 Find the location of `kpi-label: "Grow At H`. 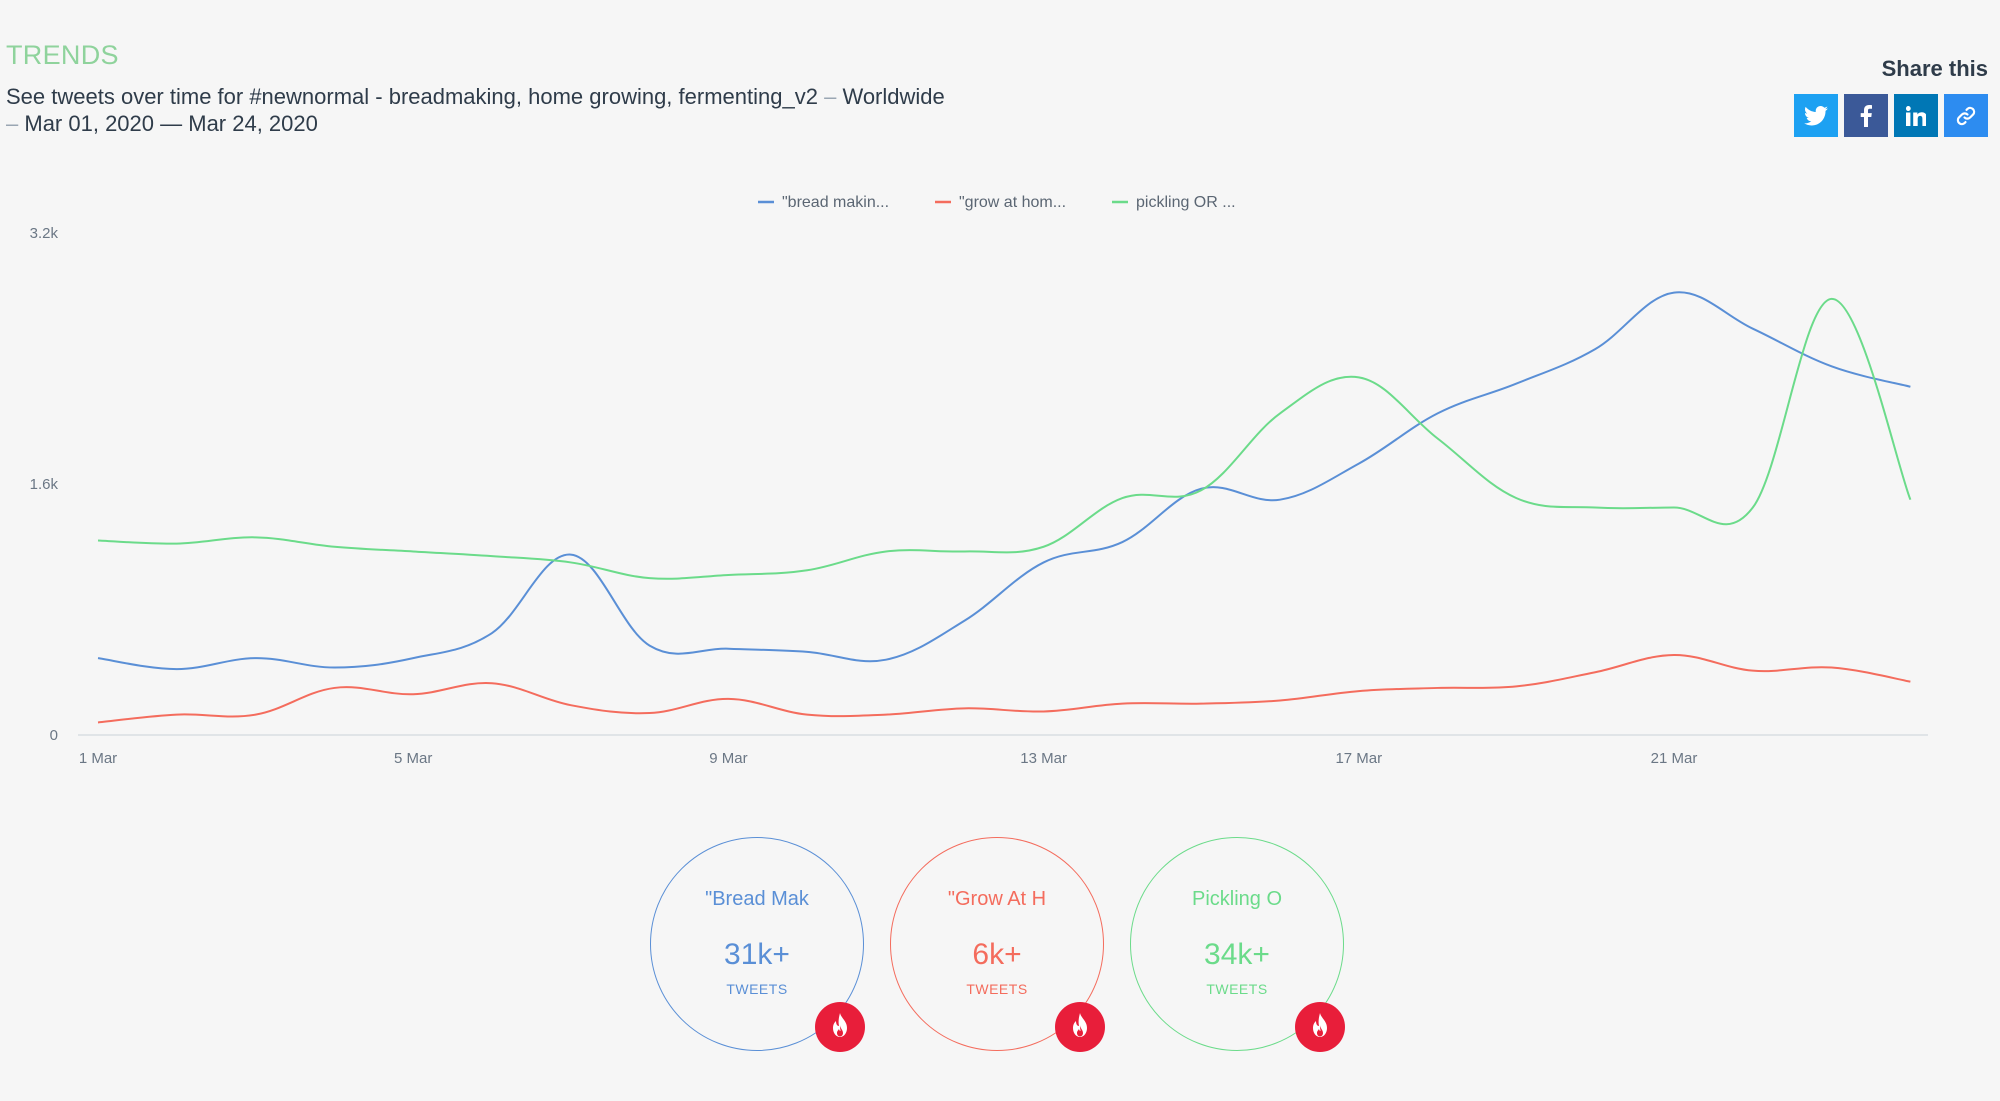

kpi-label: "Grow At H is located at coordinates (997, 899).